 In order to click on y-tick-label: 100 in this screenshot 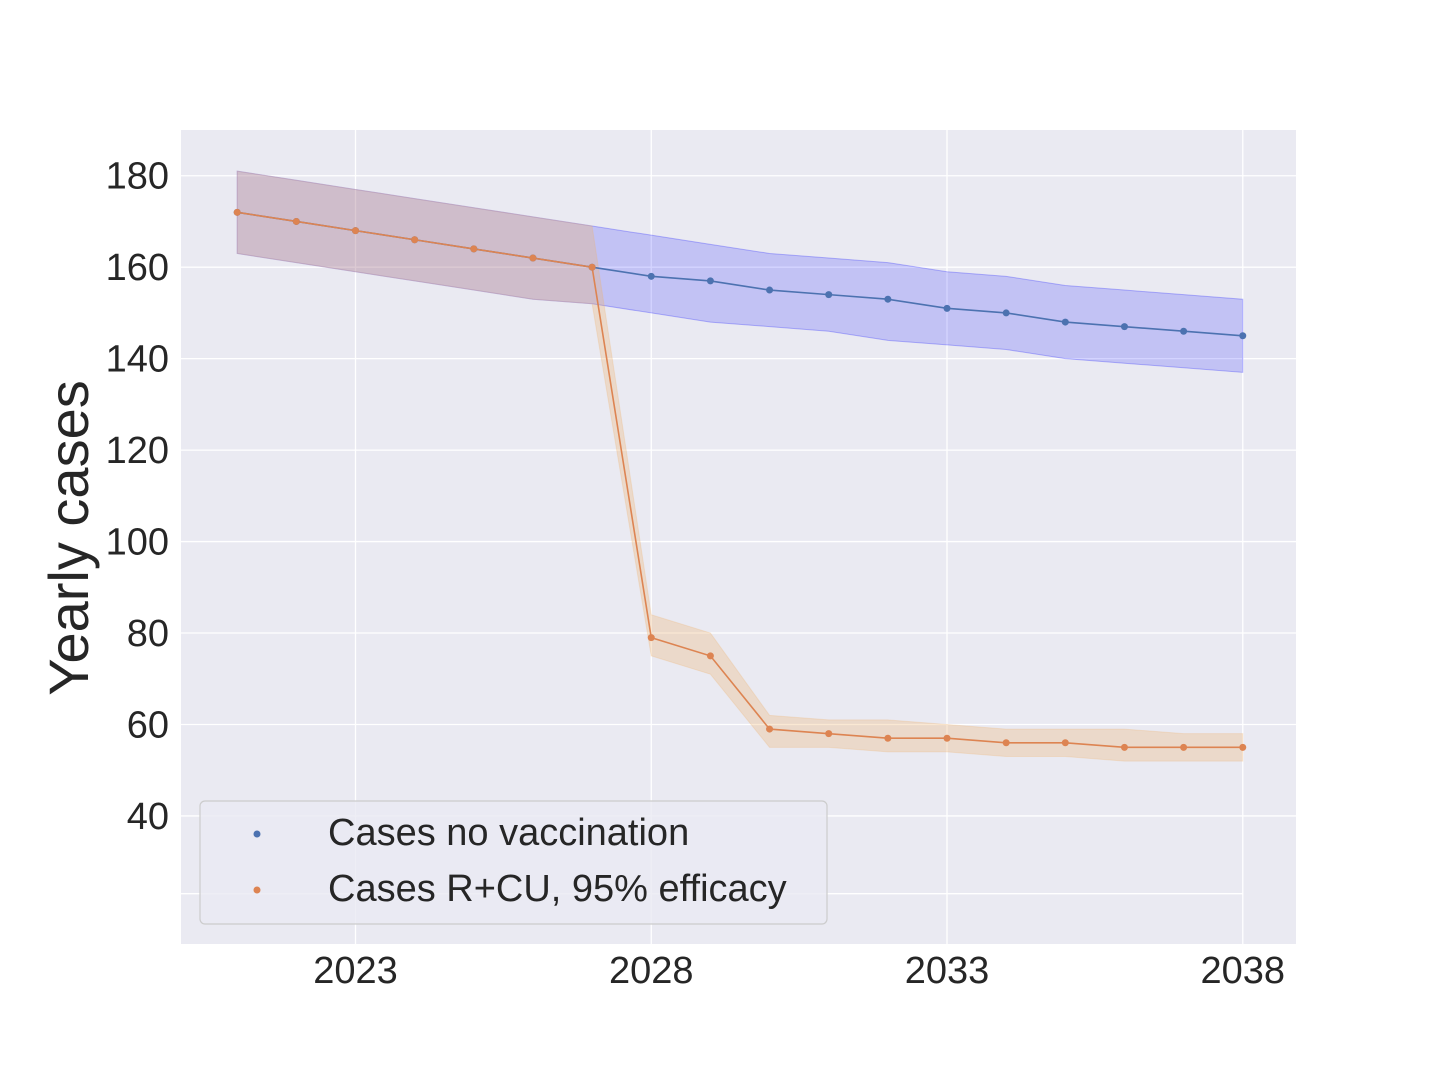, I will do `click(137, 543)`.